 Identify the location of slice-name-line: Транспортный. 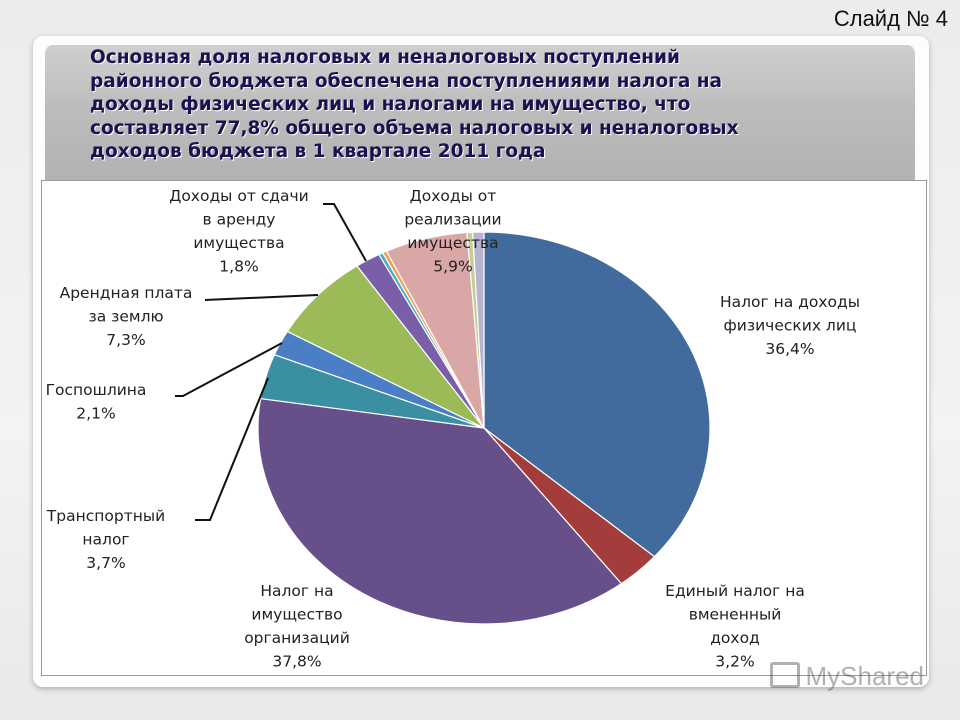
(105, 516).